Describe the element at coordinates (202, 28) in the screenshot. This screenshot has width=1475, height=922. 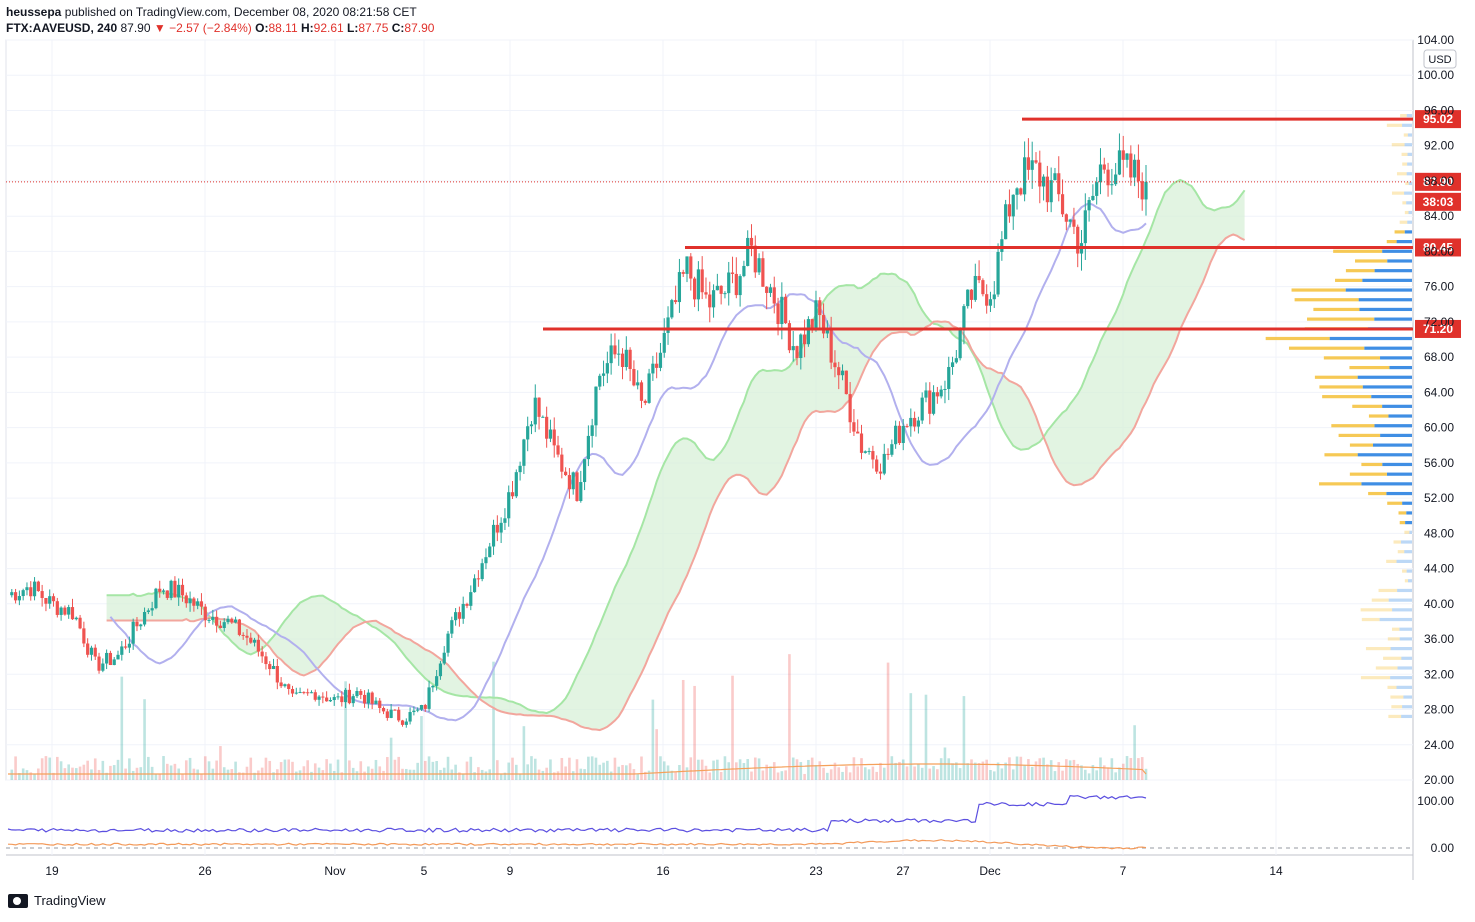
I see `price-change: ▼ −2.57 (−2.84%)` at that location.